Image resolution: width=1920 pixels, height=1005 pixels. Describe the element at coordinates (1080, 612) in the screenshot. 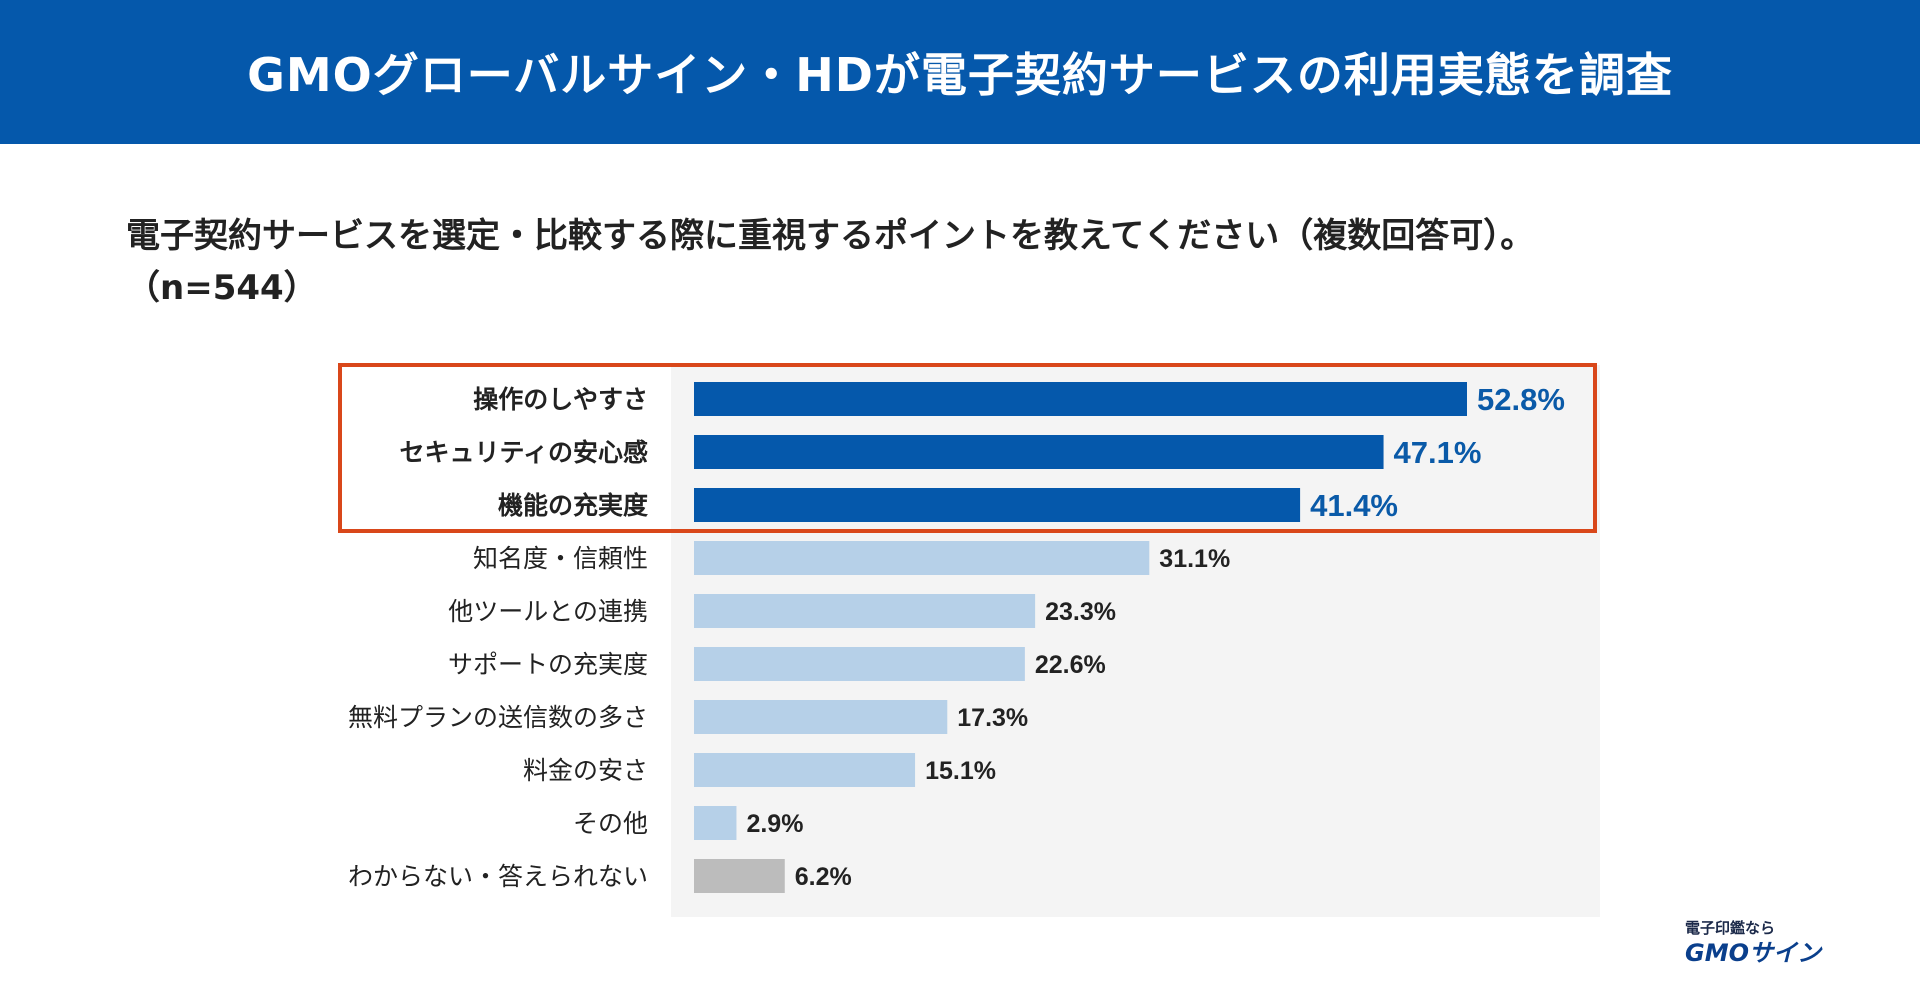

I see `value-label: 23.3%` at that location.